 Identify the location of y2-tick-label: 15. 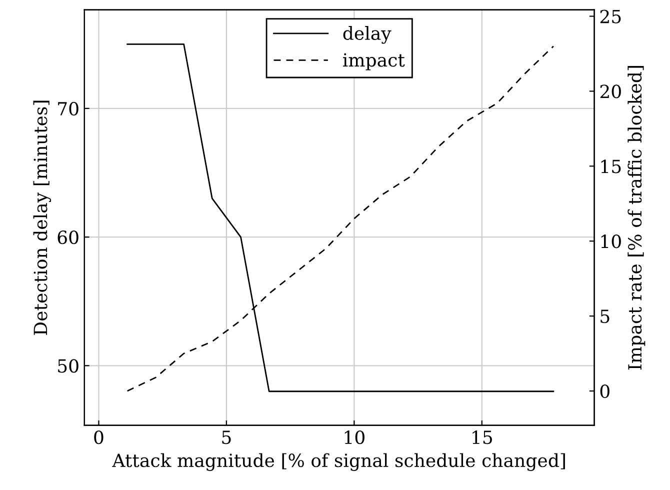
(611, 167).